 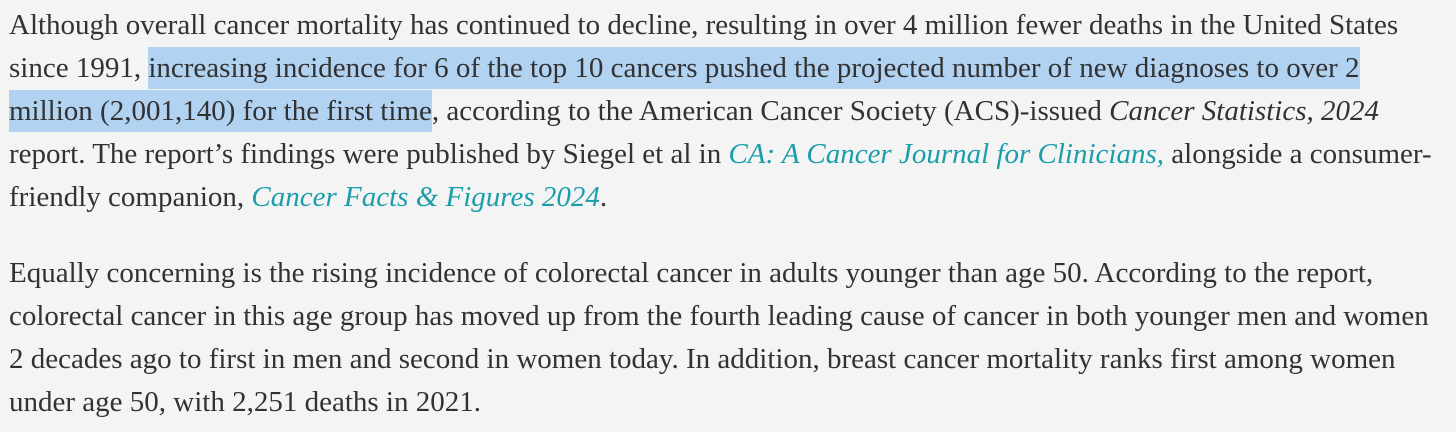 I want to click on report-title-italic: Cancer Statistics, 2024, so click(x=1244, y=111).